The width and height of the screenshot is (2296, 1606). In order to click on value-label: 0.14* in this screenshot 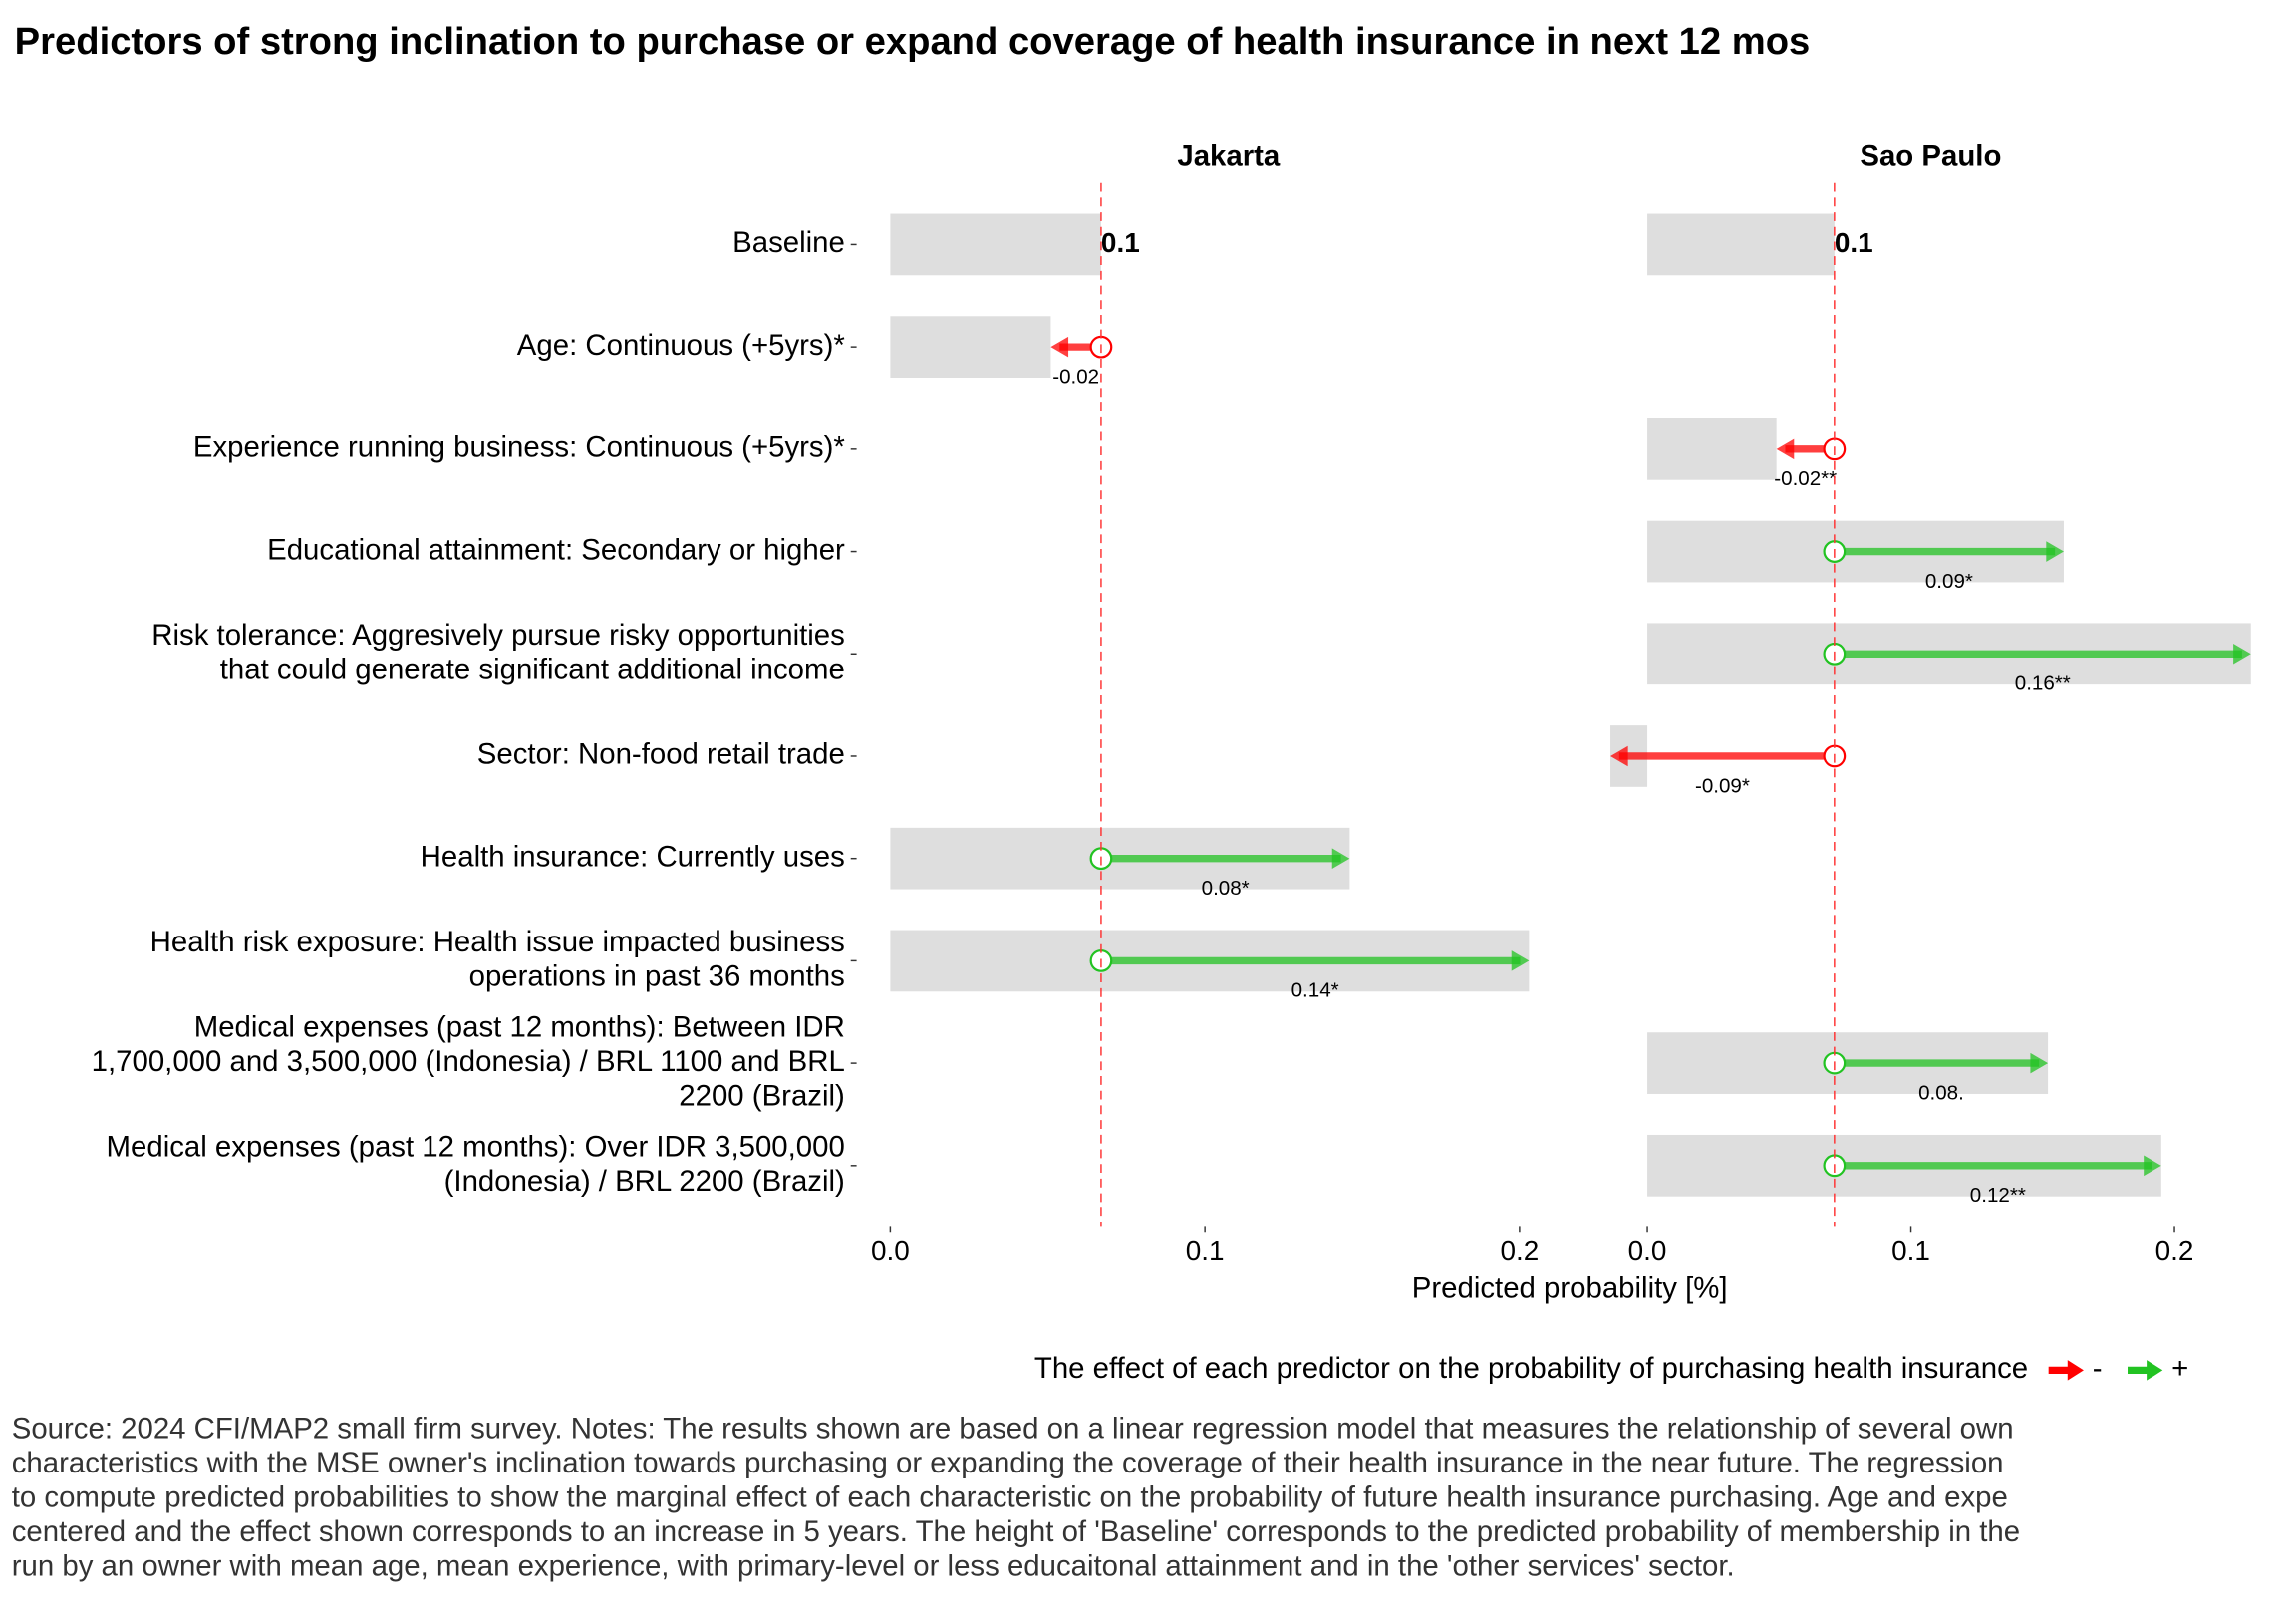, I will do `click(1315, 990)`.